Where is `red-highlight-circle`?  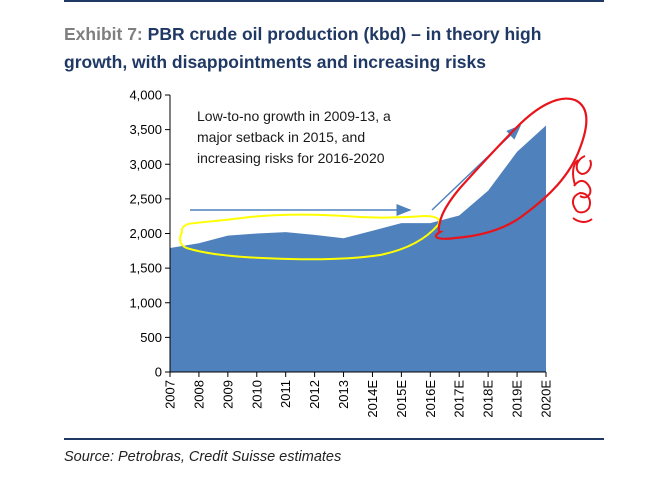
red-highlight-circle is located at coordinates (511, 168).